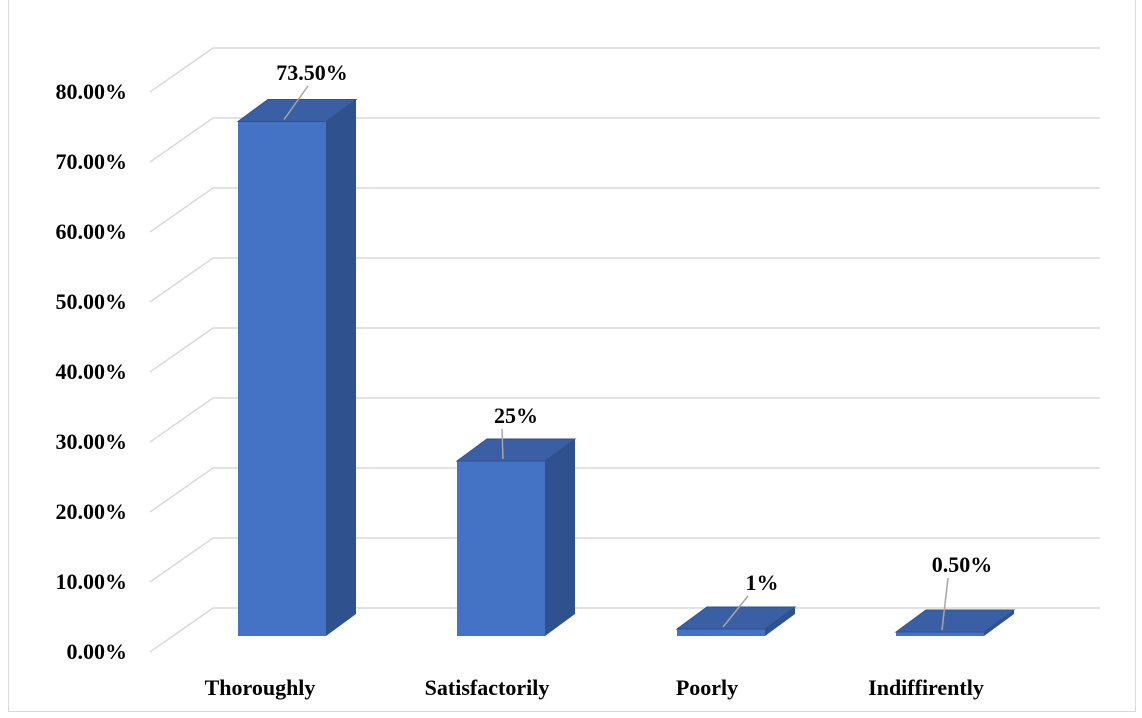 The image size is (1142, 718). Describe the element at coordinates (92, 161) in the screenshot. I see `y-tick-label: 70.00%` at that location.